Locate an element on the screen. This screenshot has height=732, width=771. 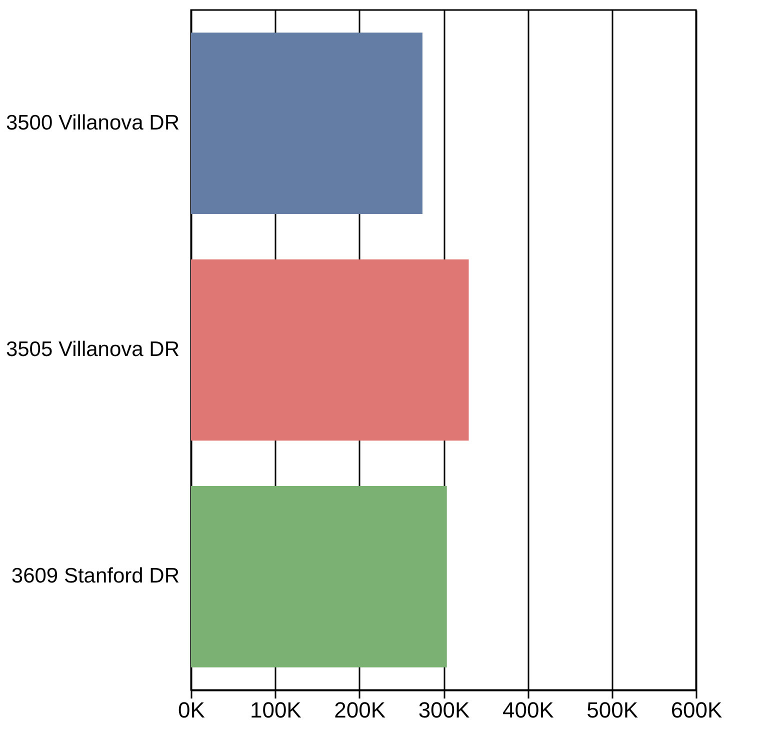
x-tick-label: 600K is located at coordinates (696, 710).